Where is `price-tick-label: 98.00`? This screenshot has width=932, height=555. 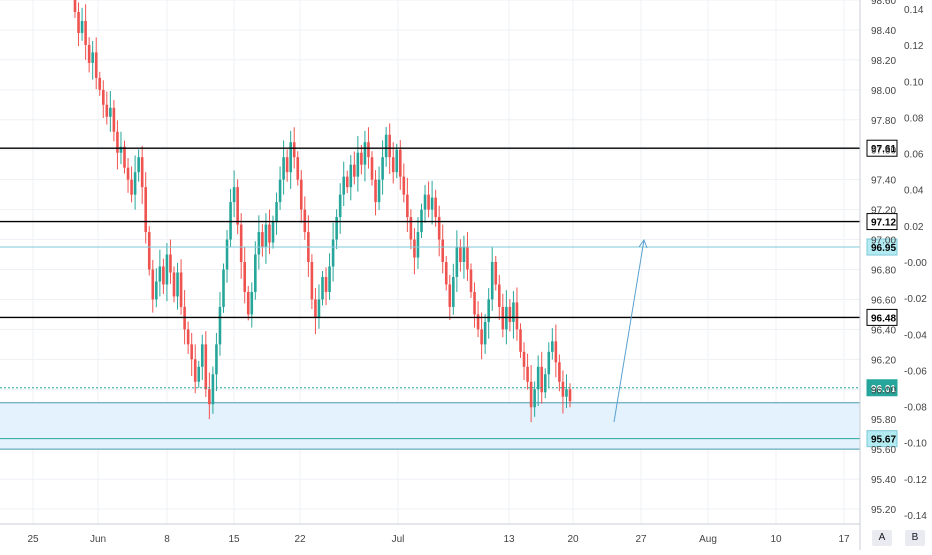 price-tick-label: 98.00 is located at coordinates (883, 91).